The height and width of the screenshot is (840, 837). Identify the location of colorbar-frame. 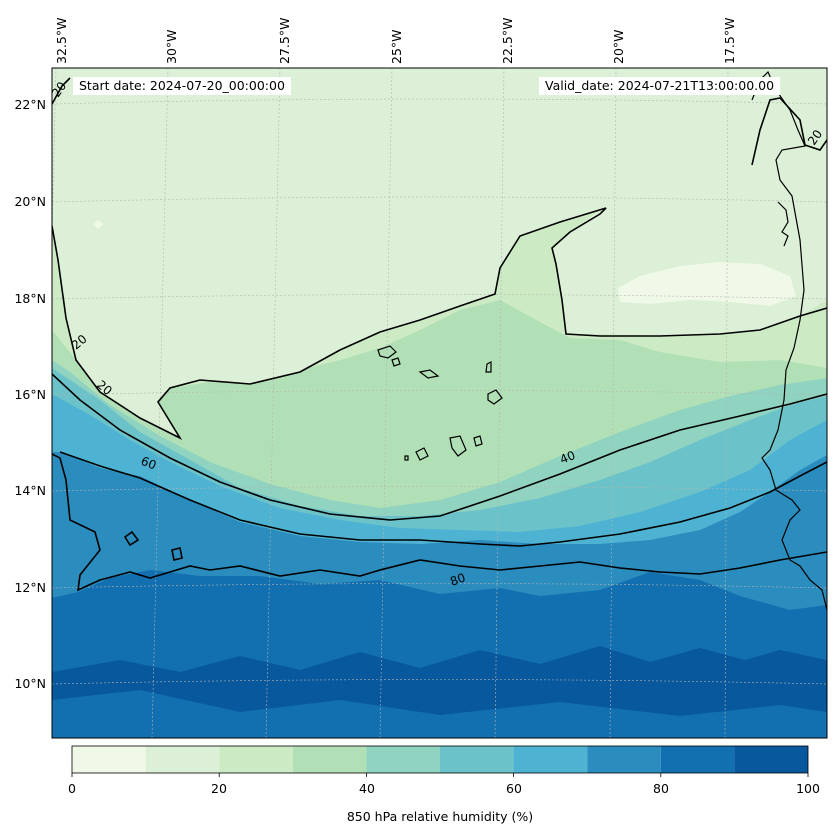
(440, 759).